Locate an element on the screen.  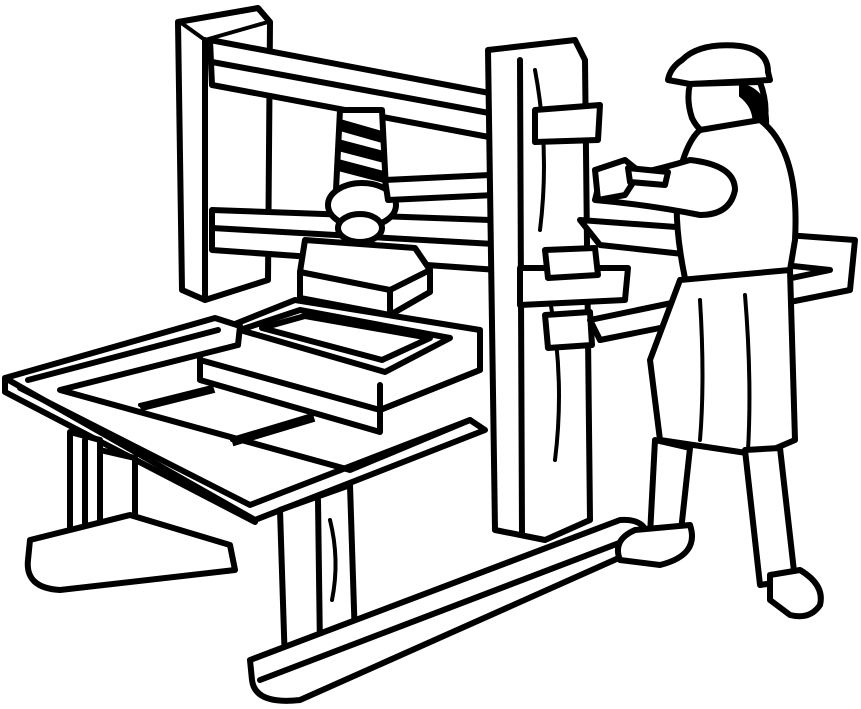
printer-apron is located at coordinates (722, 362).